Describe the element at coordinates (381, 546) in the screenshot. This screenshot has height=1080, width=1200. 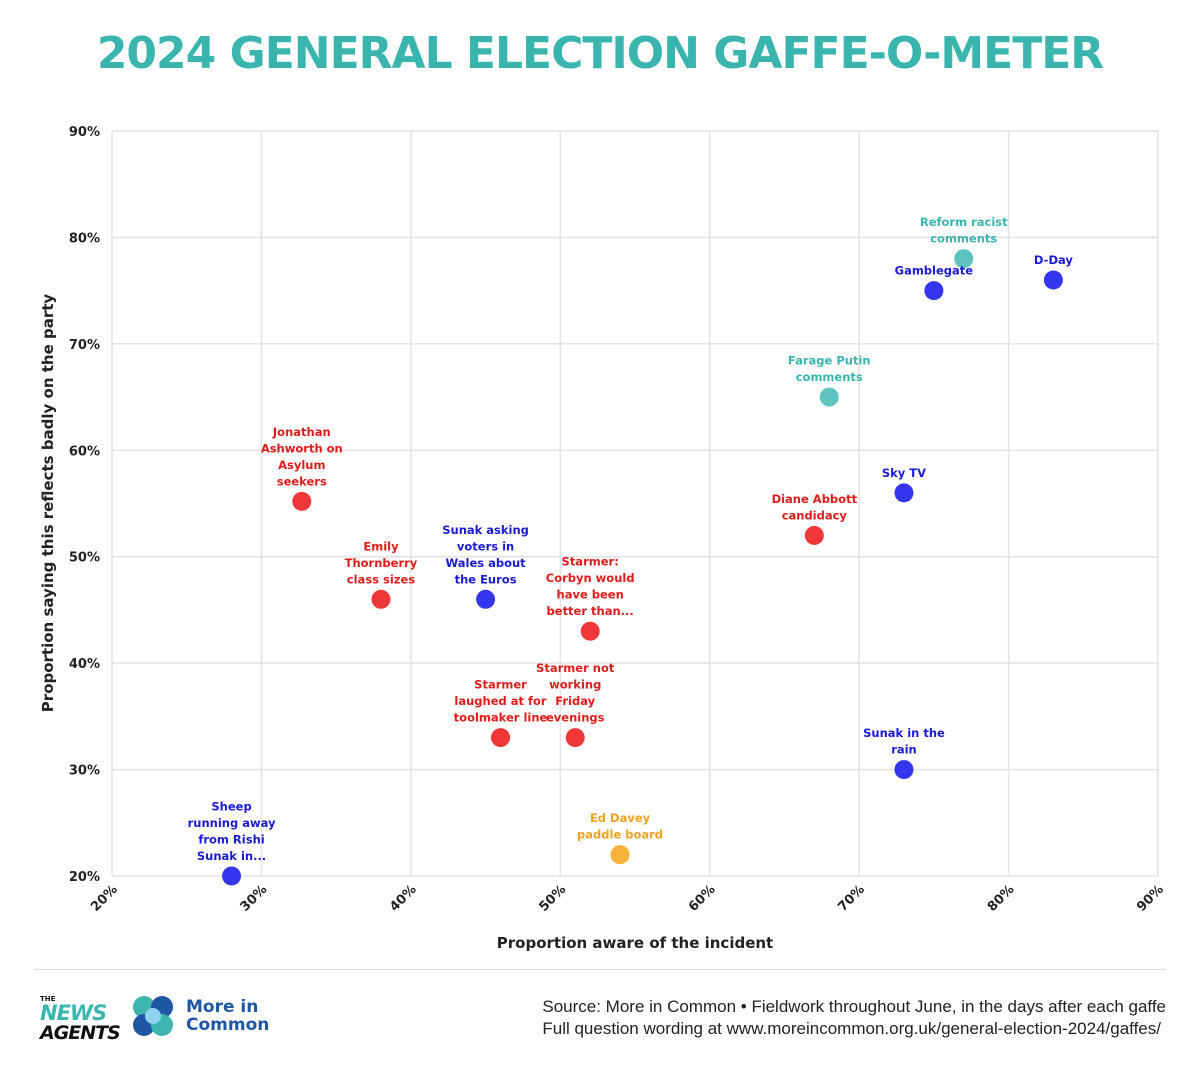
I see `data-label: Emily` at that location.